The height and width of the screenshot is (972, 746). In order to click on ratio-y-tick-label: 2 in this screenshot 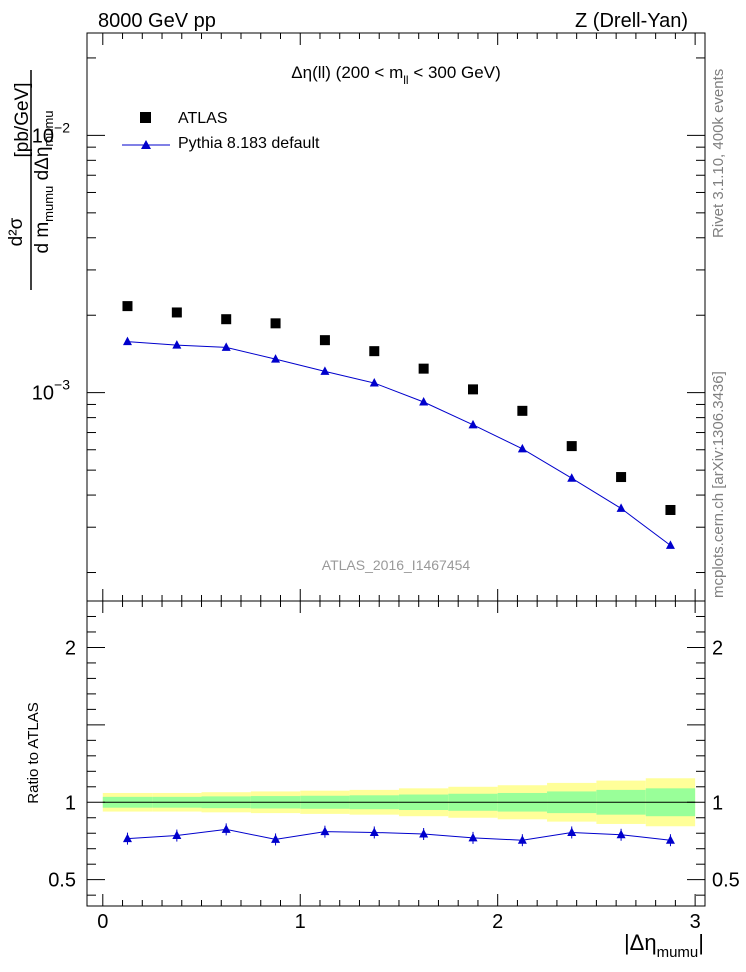, I will do `click(70, 648)`.